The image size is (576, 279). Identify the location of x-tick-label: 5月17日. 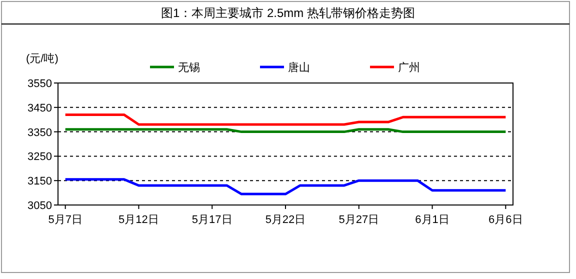
(212, 220).